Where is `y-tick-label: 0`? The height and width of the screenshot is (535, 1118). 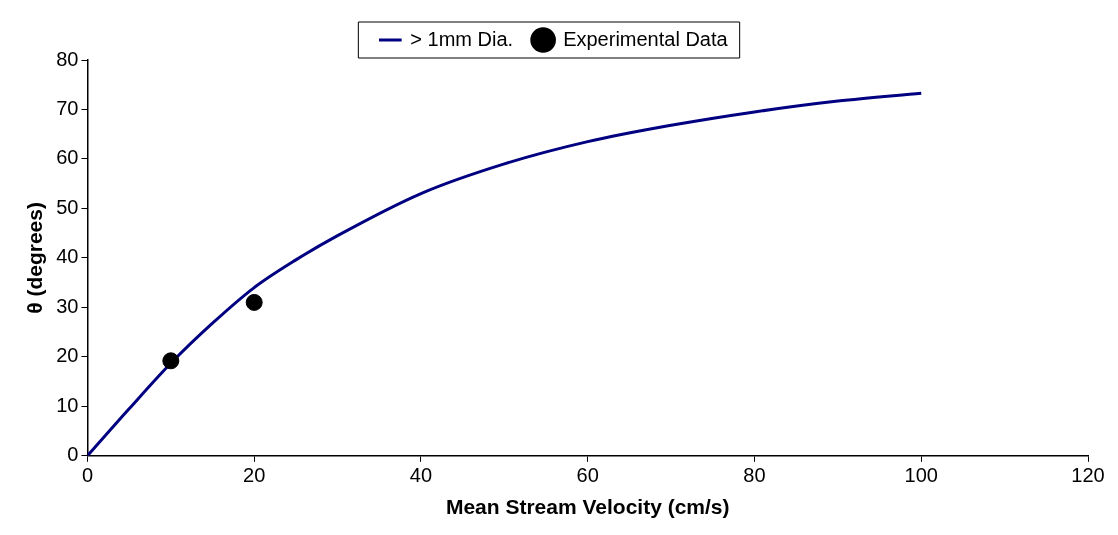
y-tick-label: 0 is located at coordinates (73, 454).